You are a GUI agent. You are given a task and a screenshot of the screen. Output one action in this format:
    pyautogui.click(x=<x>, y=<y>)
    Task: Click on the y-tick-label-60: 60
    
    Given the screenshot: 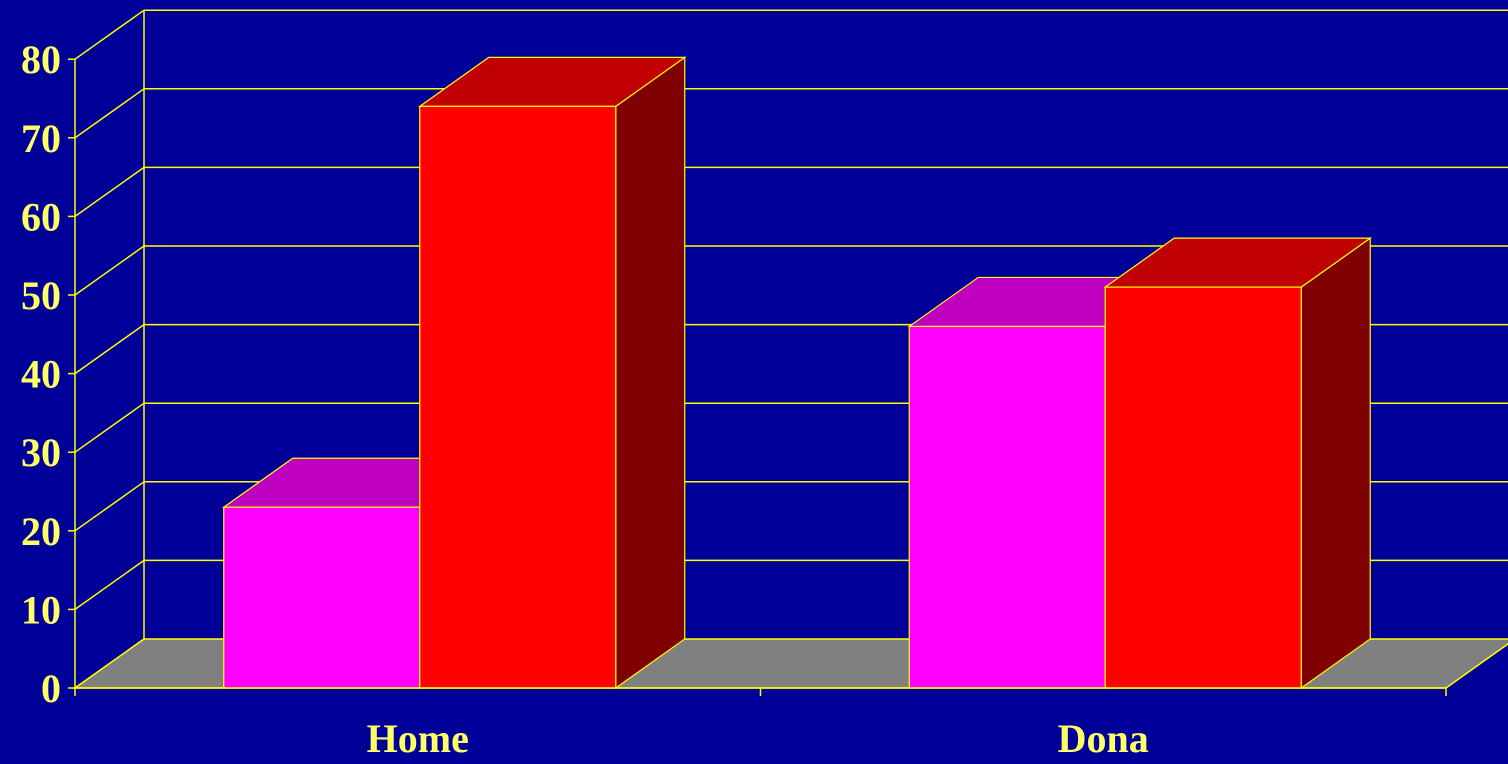 What is the action you would take?
    pyautogui.click(x=41, y=216)
    